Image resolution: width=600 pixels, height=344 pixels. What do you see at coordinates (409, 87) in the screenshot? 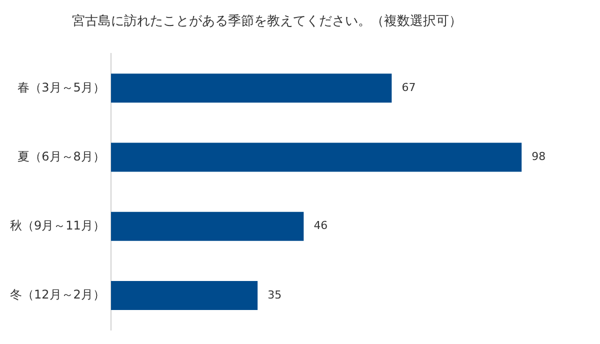
I see `data-label: 67` at bounding box center [409, 87].